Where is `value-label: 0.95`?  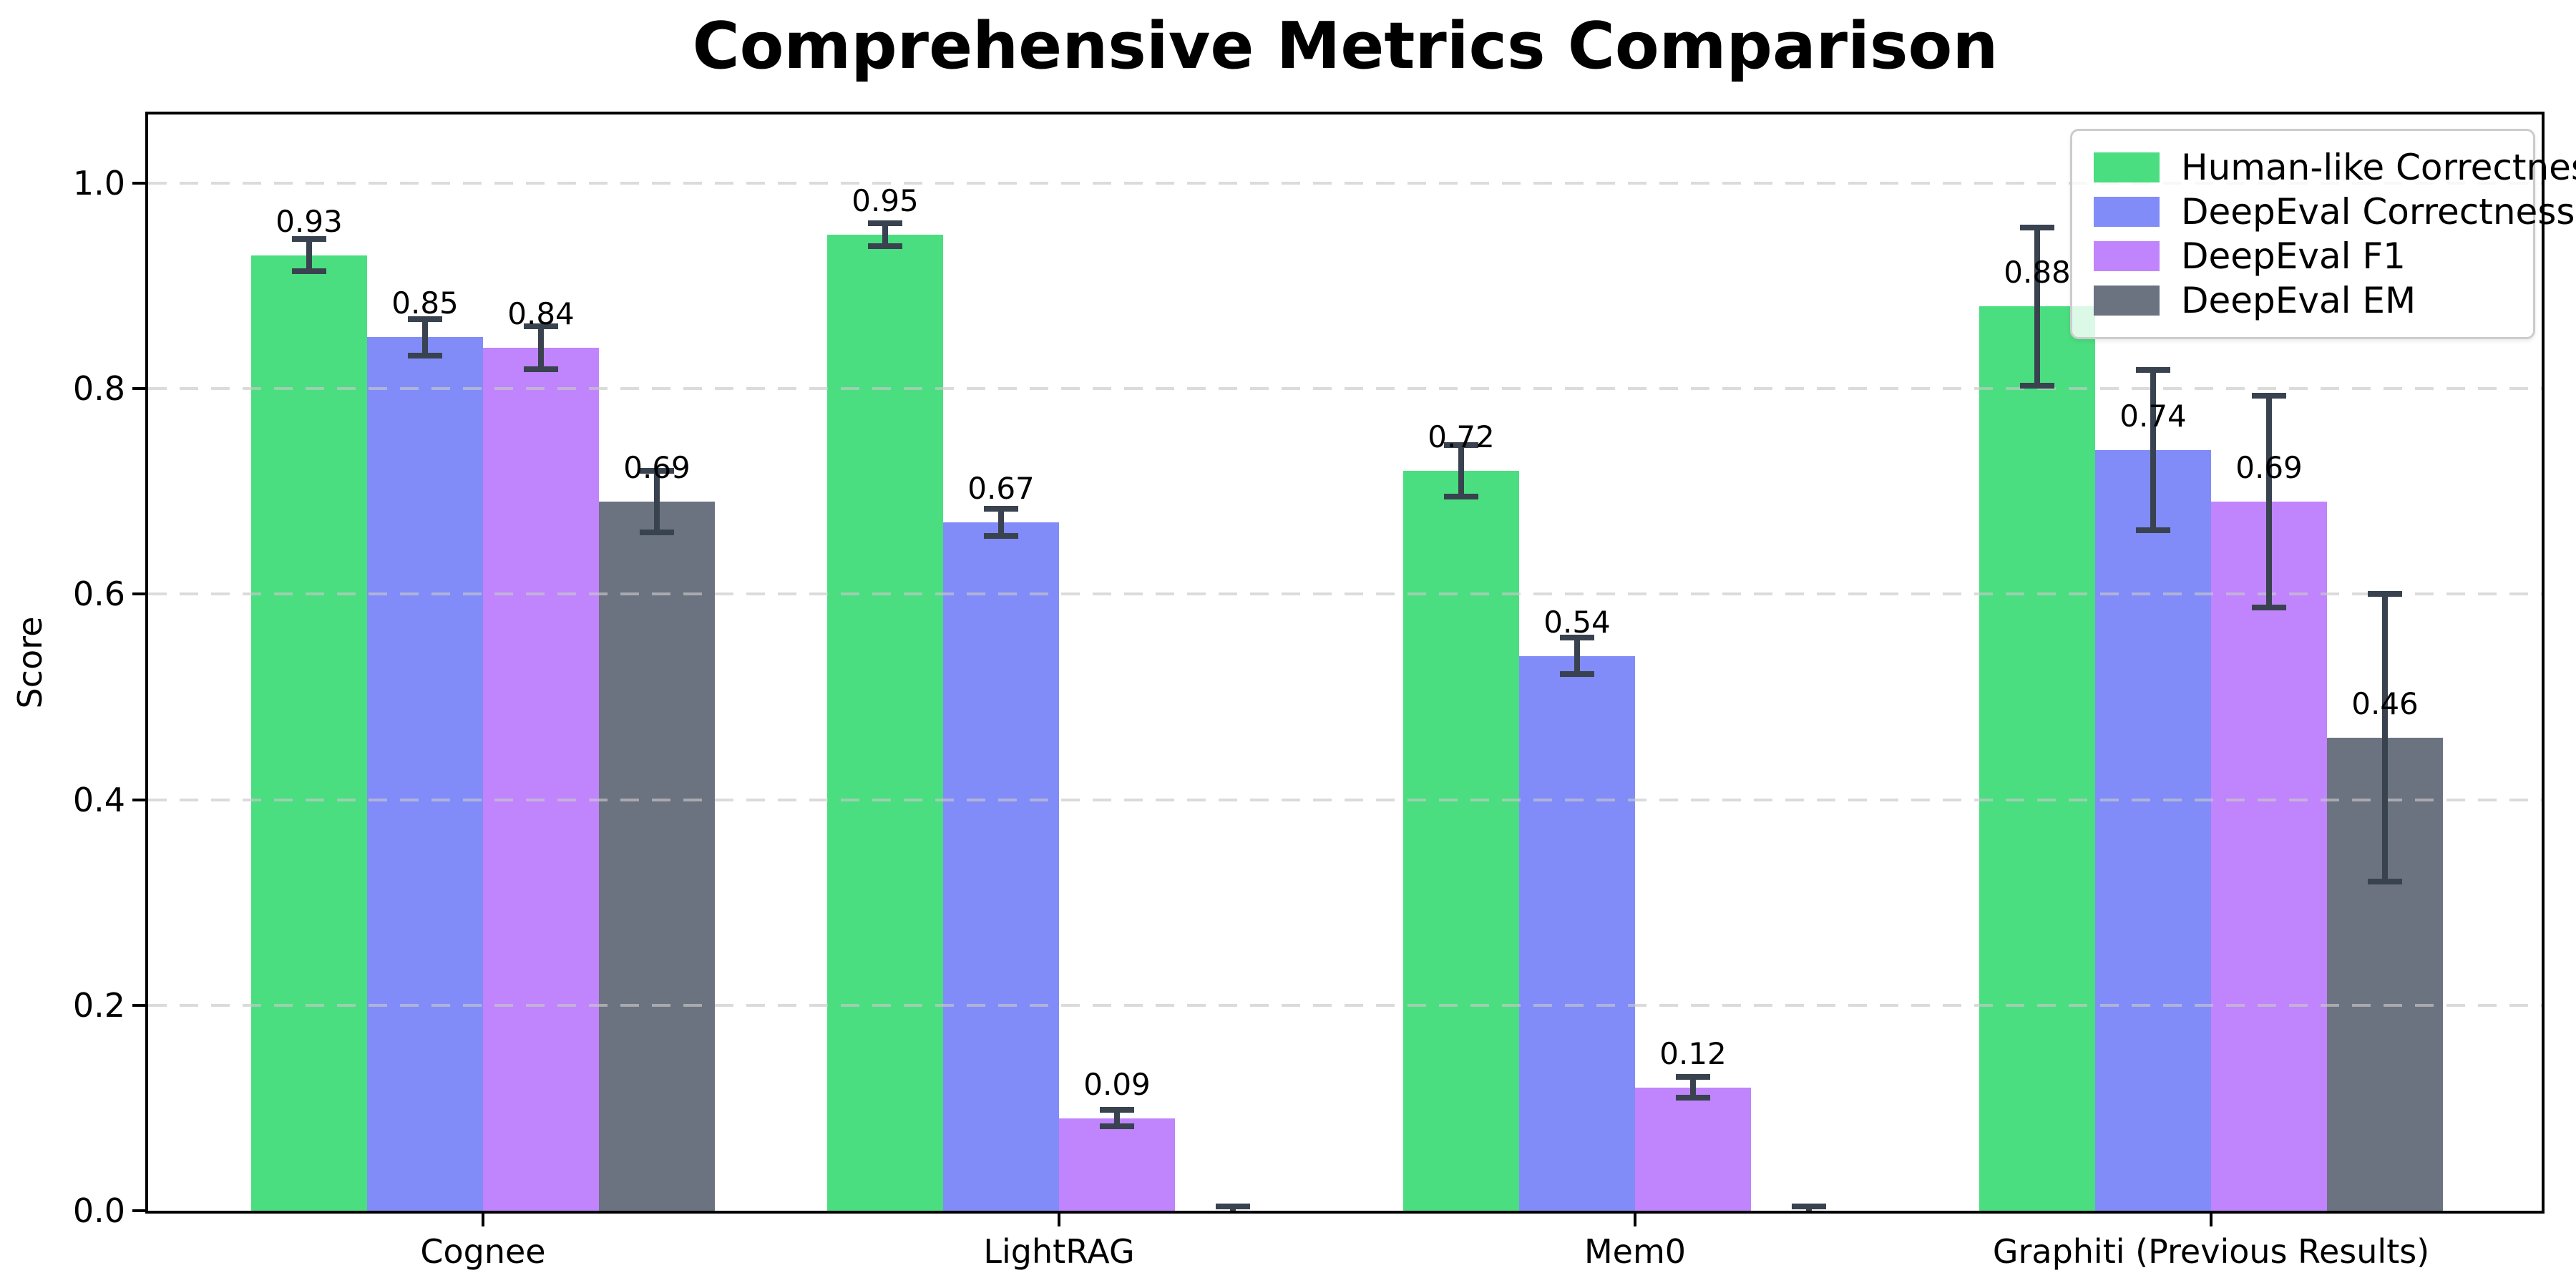
value-label: 0.95 is located at coordinates (885, 200).